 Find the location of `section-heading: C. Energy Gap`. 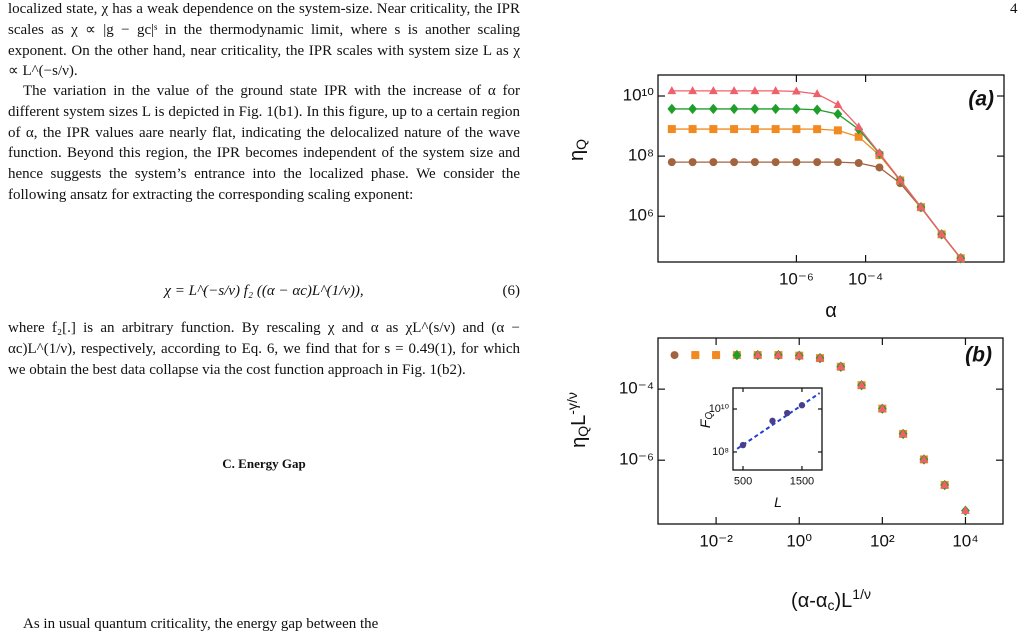

section-heading: C. Energy Gap is located at coordinates (264, 463).